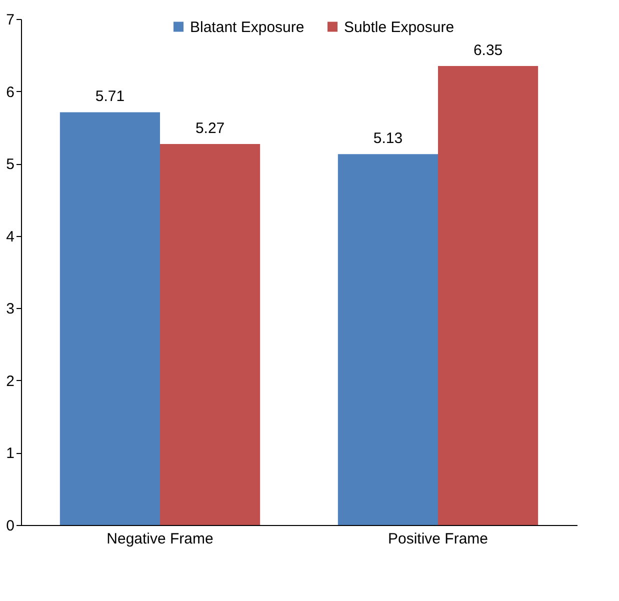 The width and height of the screenshot is (619, 601). What do you see at coordinates (10, 309) in the screenshot?
I see `y-tick-label: 3` at bounding box center [10, 309].